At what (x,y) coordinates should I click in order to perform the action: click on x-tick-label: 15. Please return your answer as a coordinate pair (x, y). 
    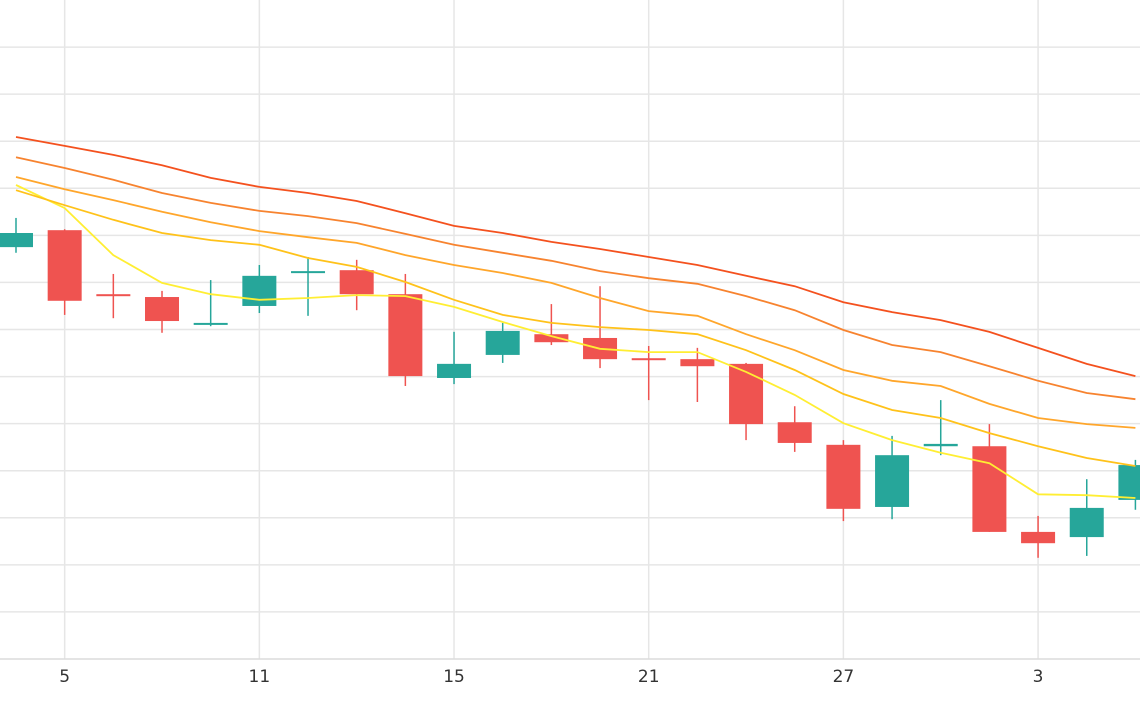
    Looking at the image, I should click on (454, 677).